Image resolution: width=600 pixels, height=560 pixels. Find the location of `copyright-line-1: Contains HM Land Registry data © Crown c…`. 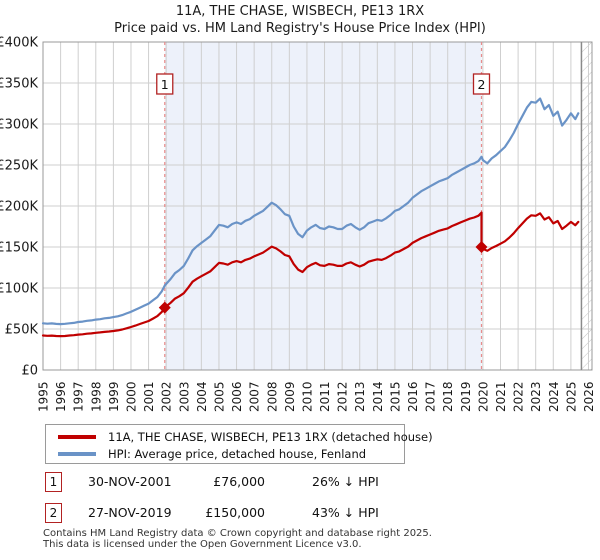

copyright-line-1: Contains HM Land Registry data © Crown c… is located at coordinates (237, 533).